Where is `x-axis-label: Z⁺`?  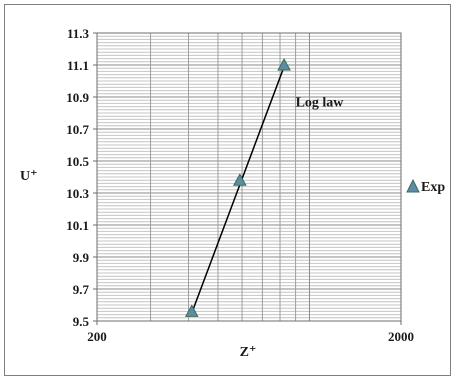
x-axis-label: Z⁺ is located at coordinates (248, 352).